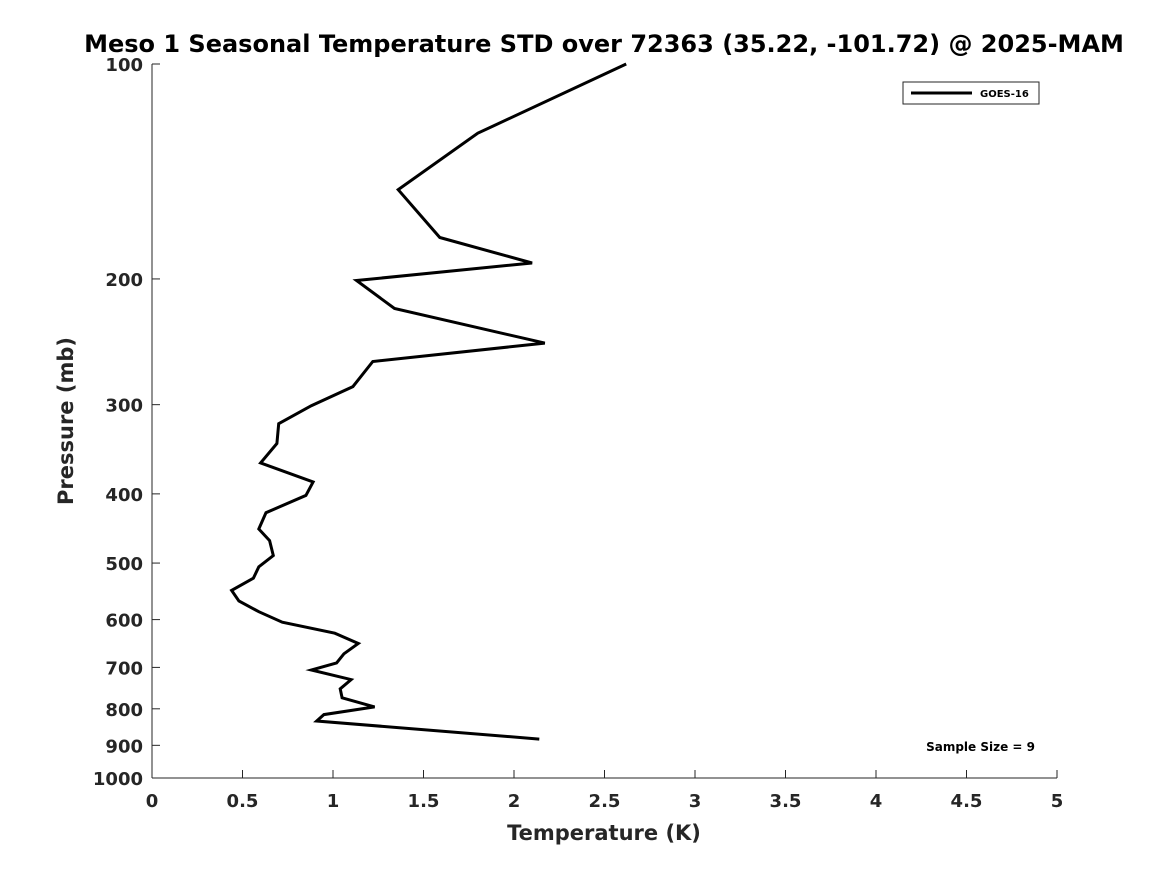  I want to click on x-tick-label: 1.5, so click(424, 801).